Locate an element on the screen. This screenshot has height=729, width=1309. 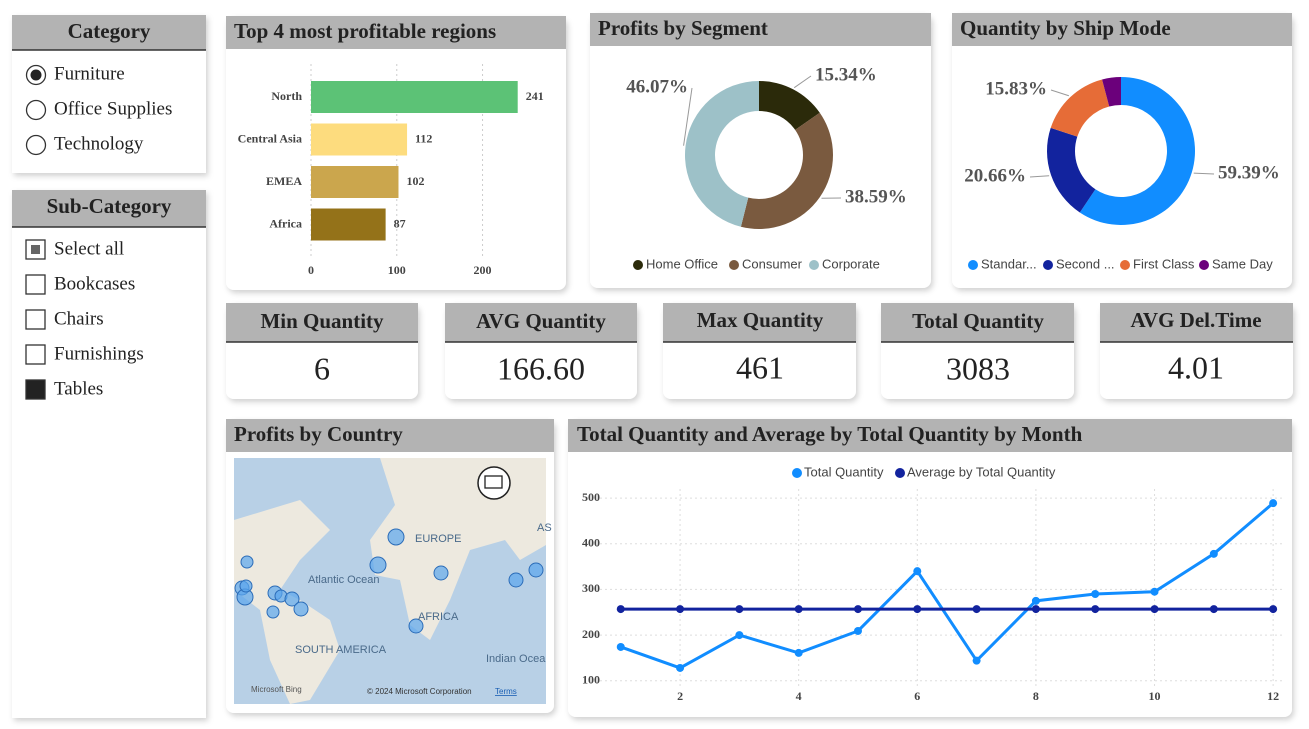
y-tick-label: Central Asia is located at coordinates (270, 138).